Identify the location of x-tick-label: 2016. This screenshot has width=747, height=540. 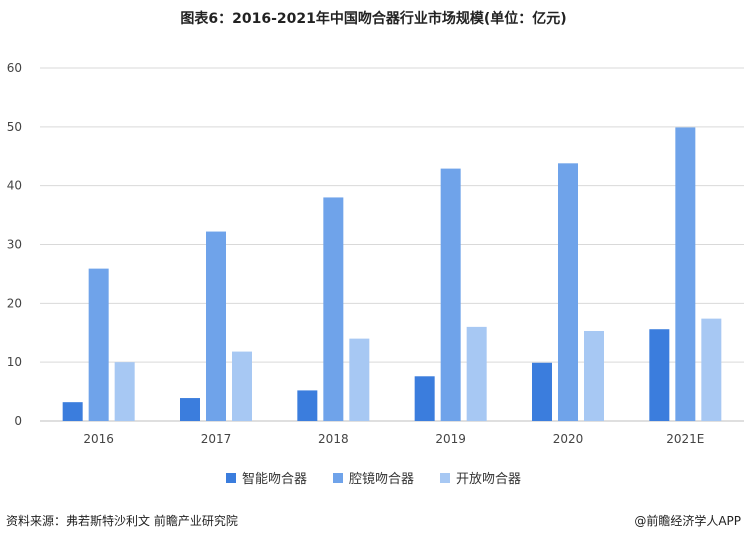
(98, 439).